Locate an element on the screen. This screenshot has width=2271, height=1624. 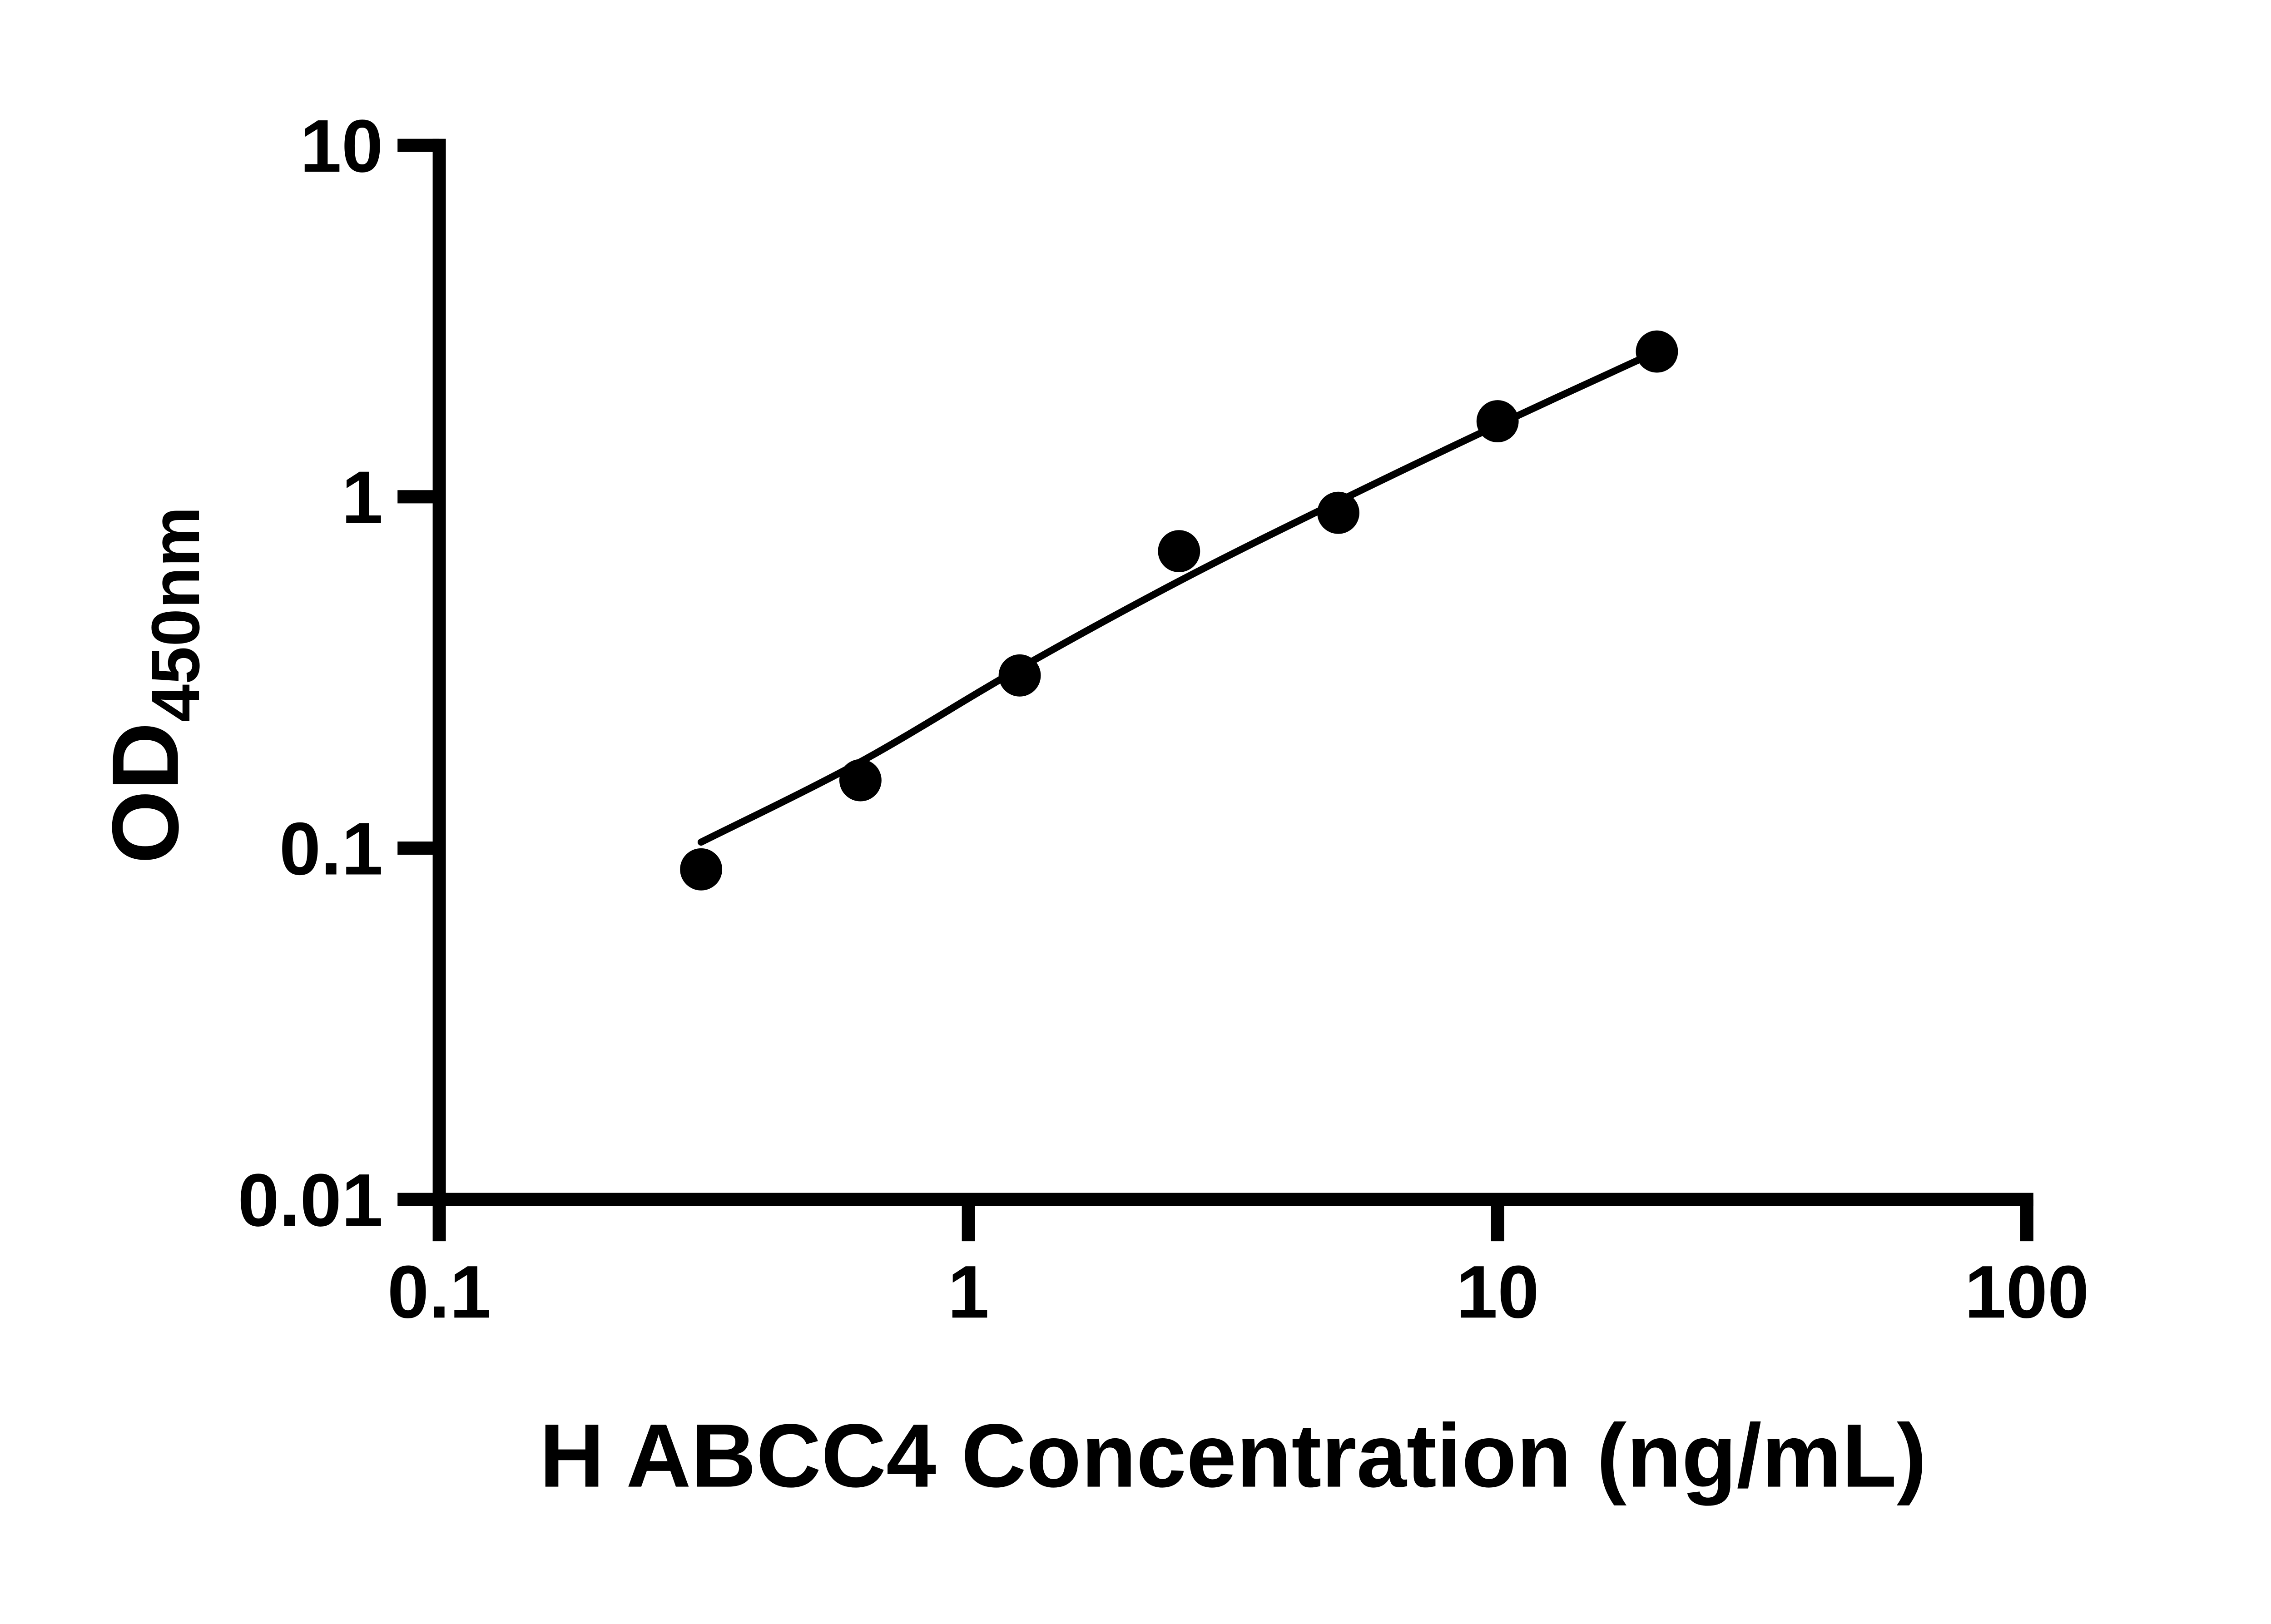
y-tick-label: 0.1 is located at coordinates (331, 849).